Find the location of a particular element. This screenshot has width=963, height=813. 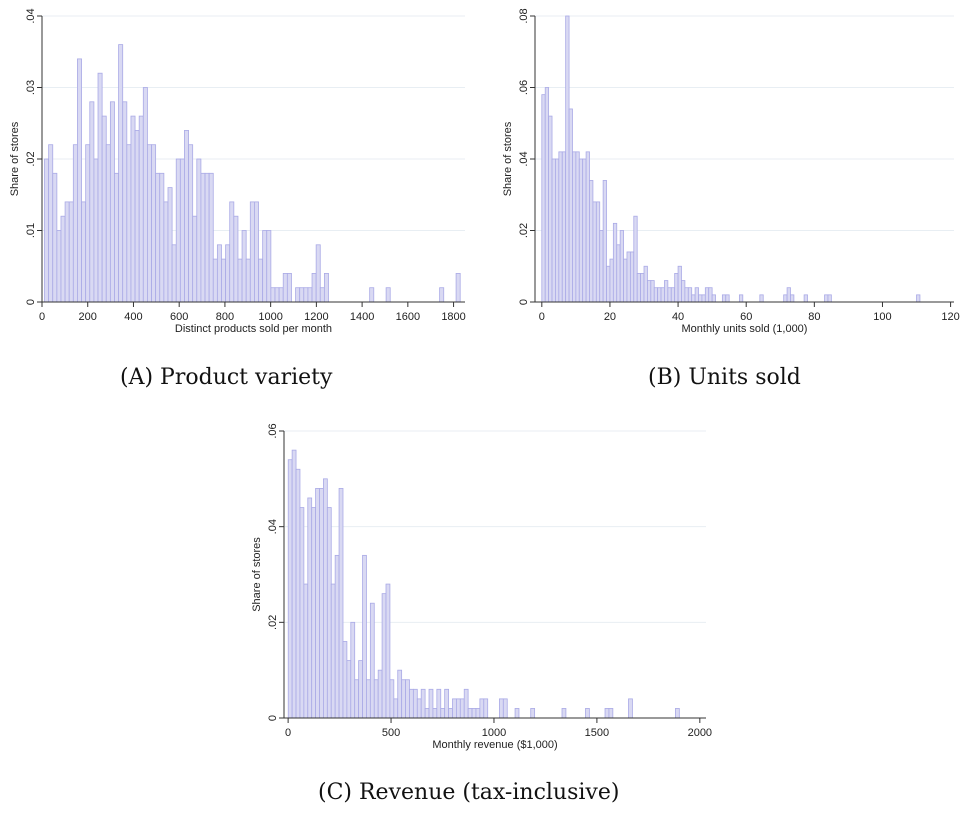

x-tick-label: 400 is located at coordinates (133, 317).